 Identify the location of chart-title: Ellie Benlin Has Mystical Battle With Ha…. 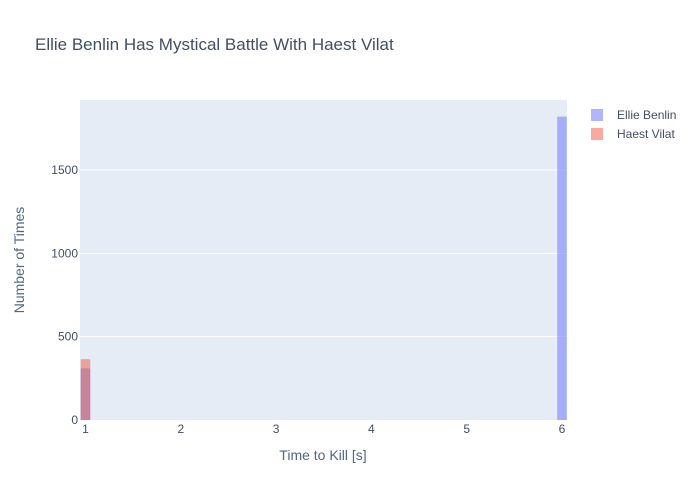
(214, 44).